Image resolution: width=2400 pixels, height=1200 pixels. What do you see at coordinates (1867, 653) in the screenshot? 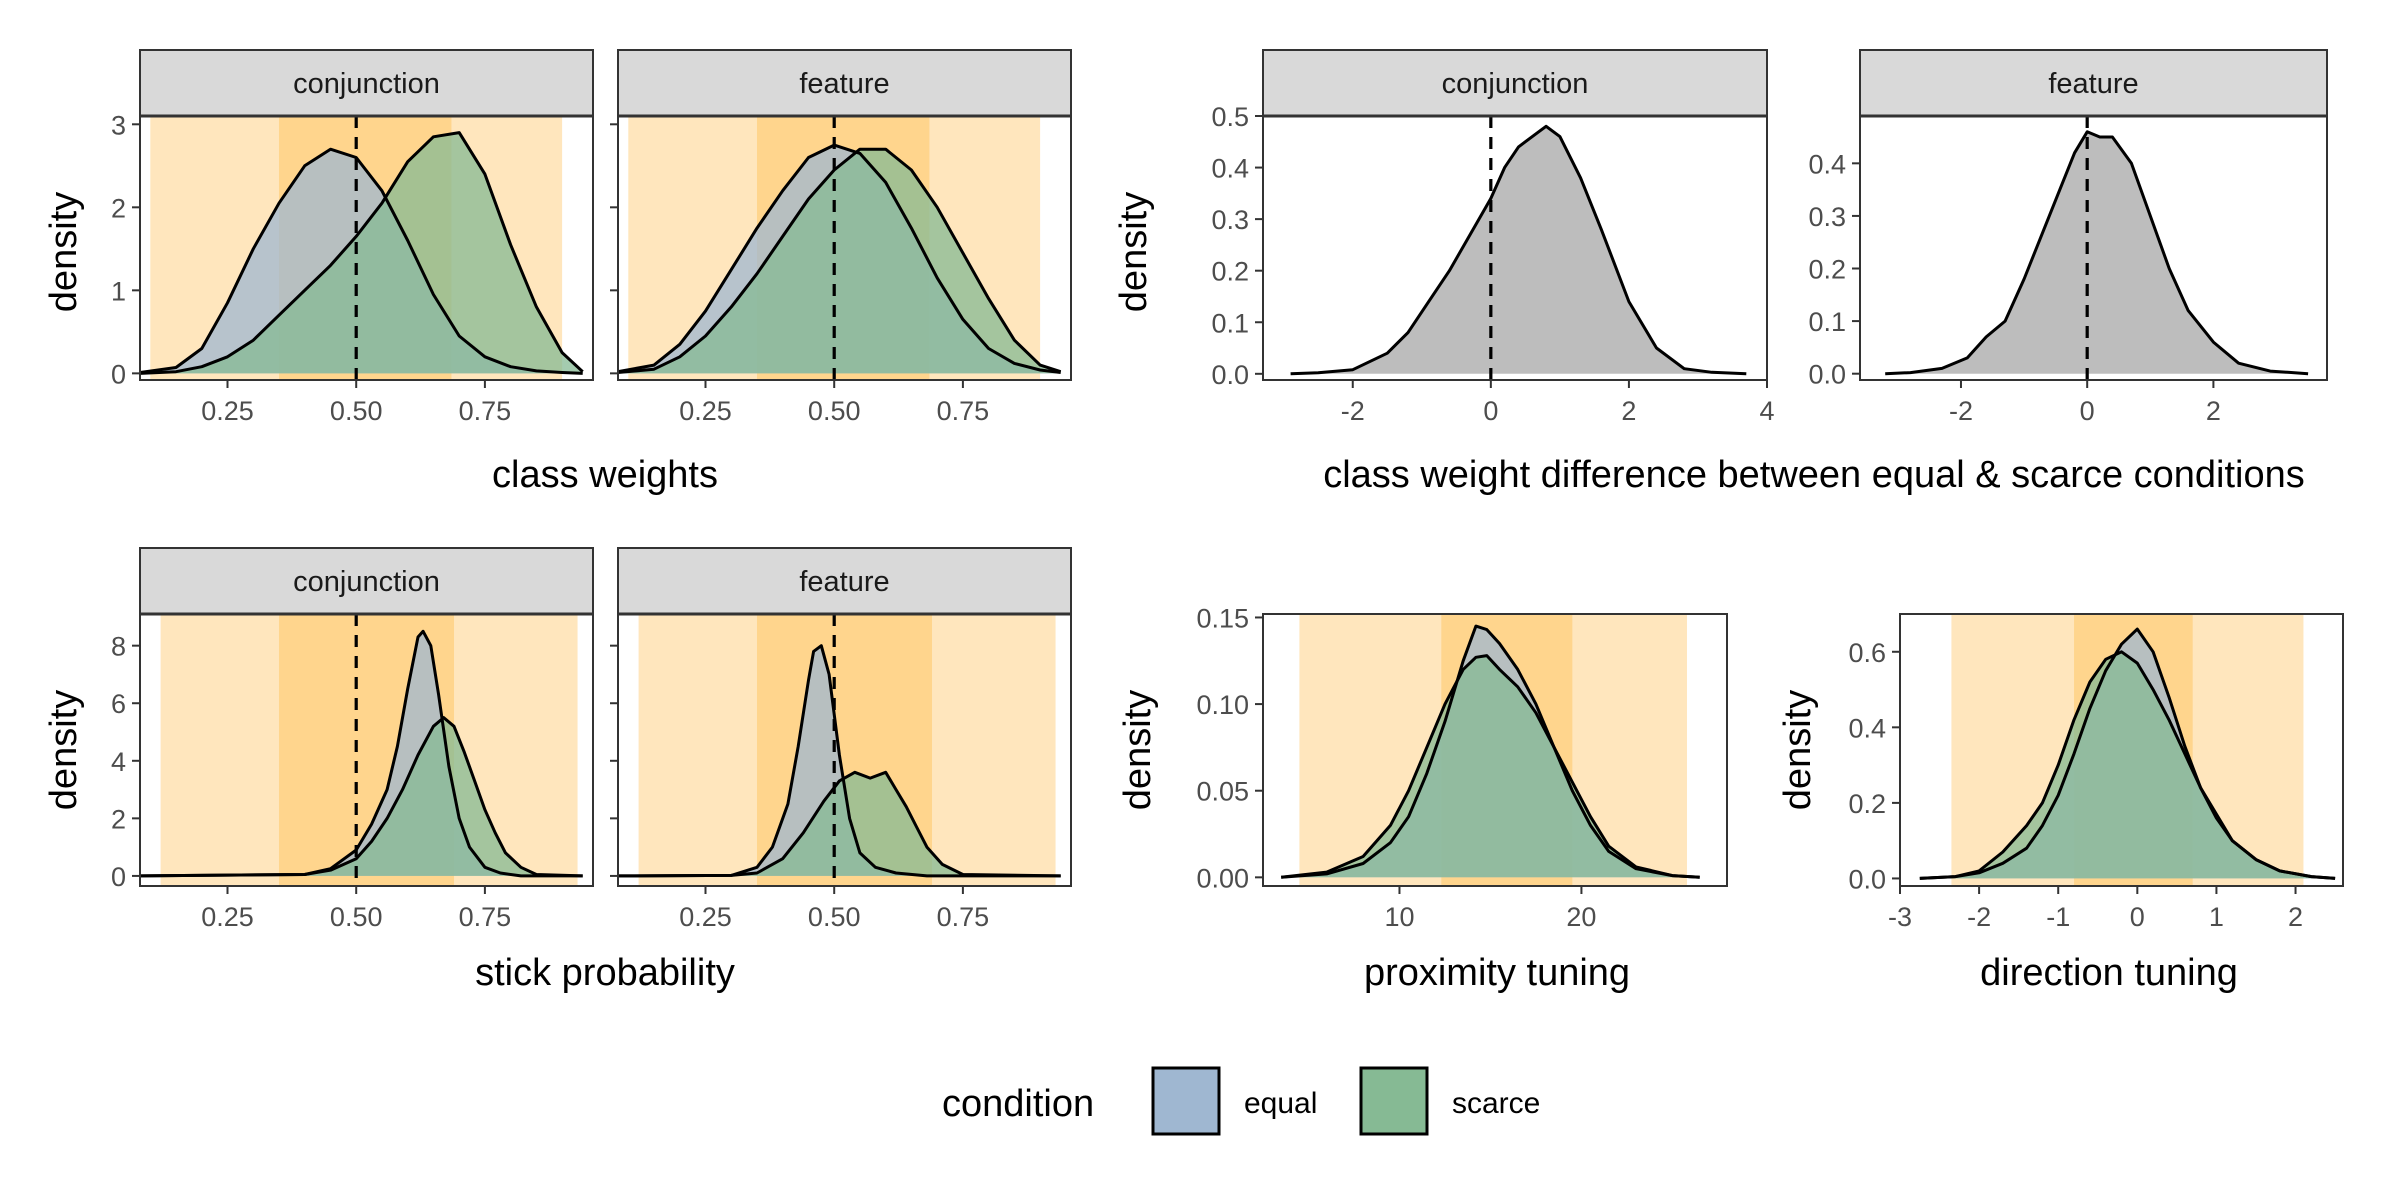
I see `y-tick-label: 0.6` at bounding box center [1867, 653].